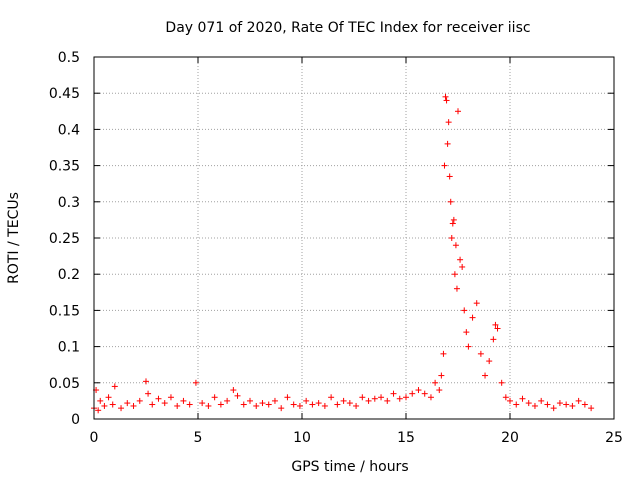 This screenshot has height=480, width=640. Describe the element at coordinates (94, 438) in the screenshot. I see `x-tick-label: 0` at that location.